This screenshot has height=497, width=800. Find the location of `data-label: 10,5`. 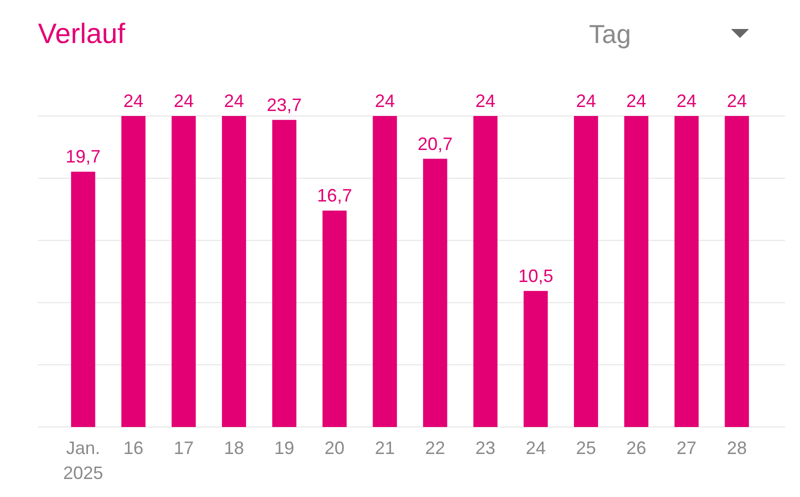

data-label: 10,5 is located at coordinates (536, 276).